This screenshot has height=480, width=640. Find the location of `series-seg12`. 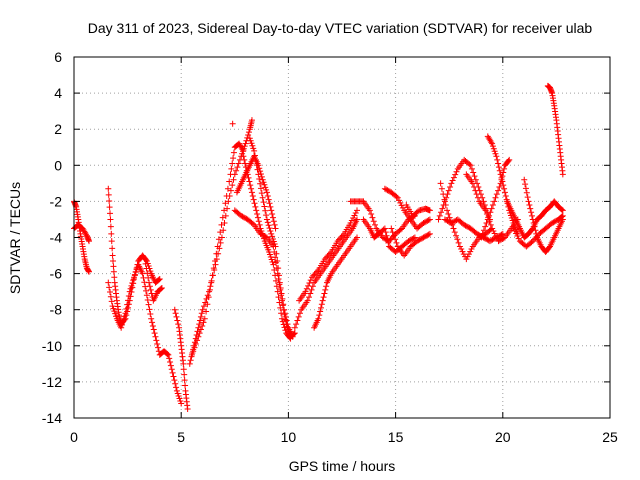

series-seg12 is located at coordinates (267, 247).